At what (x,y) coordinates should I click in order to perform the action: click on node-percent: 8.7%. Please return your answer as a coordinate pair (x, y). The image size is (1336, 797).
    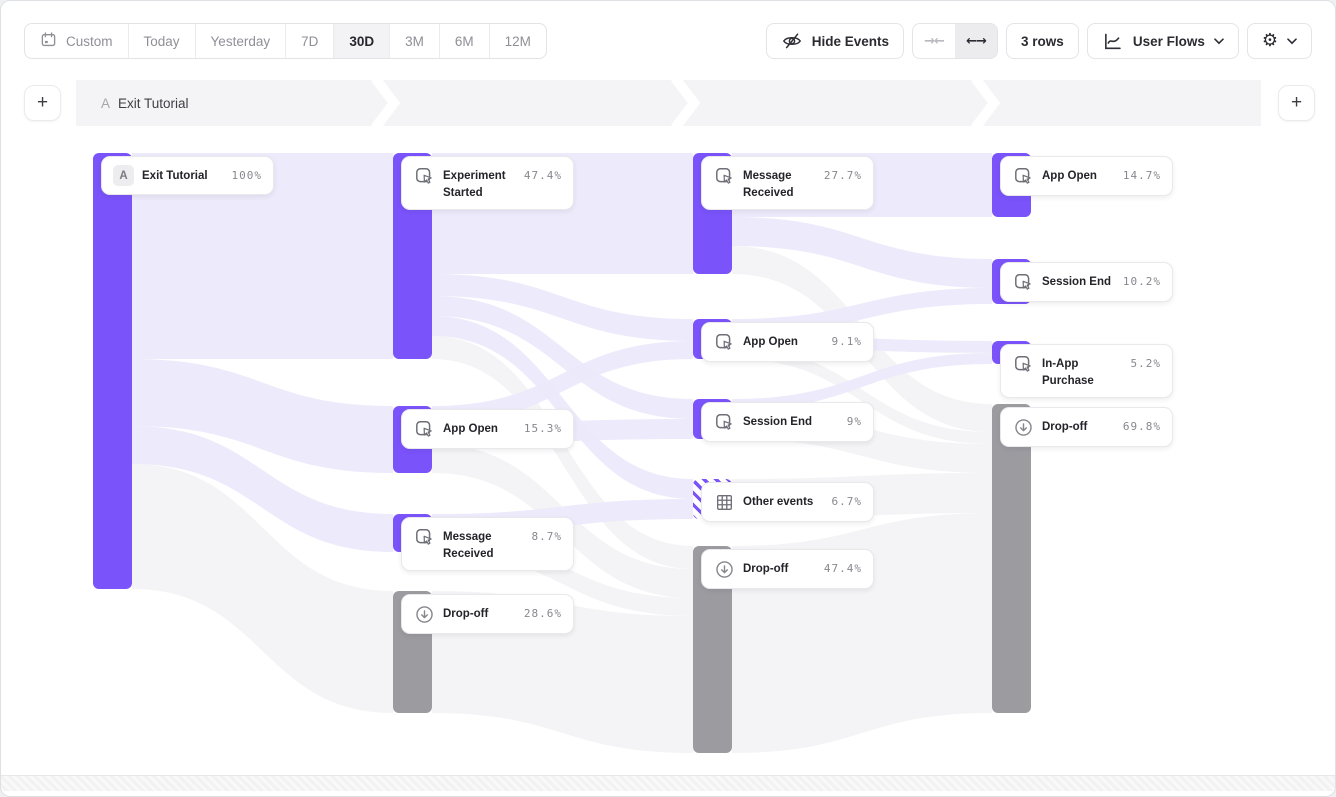
    Looking at the image, I should click on (546, 536).